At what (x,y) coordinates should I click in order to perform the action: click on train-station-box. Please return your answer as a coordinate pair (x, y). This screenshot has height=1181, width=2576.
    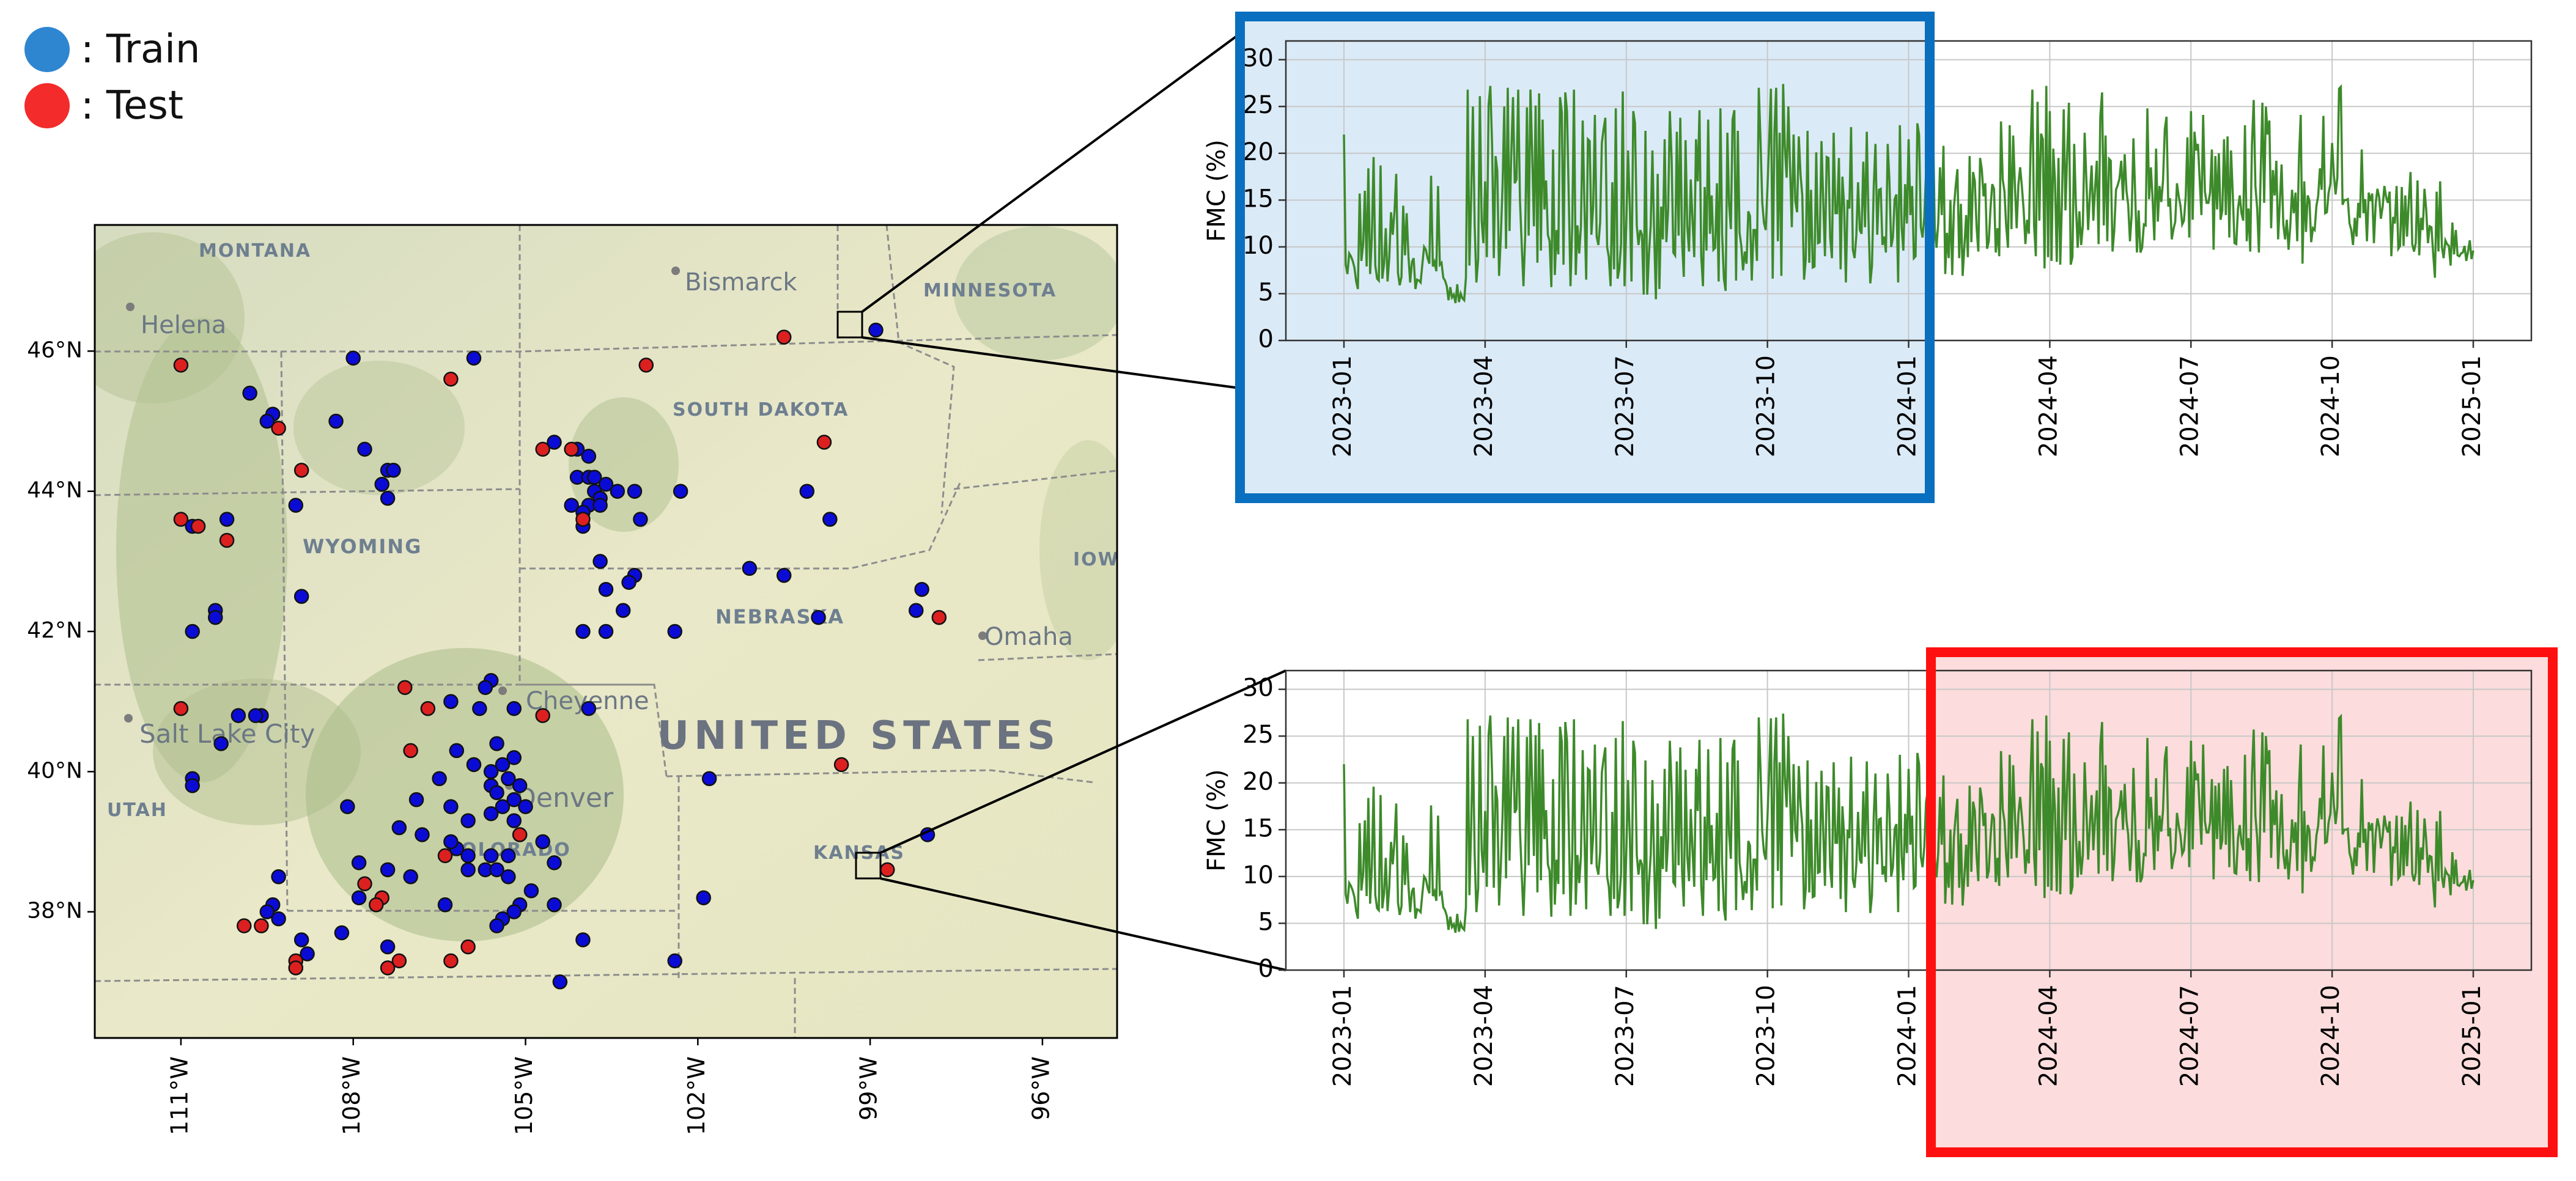
    Looking at the image, I should click on (850, 325).